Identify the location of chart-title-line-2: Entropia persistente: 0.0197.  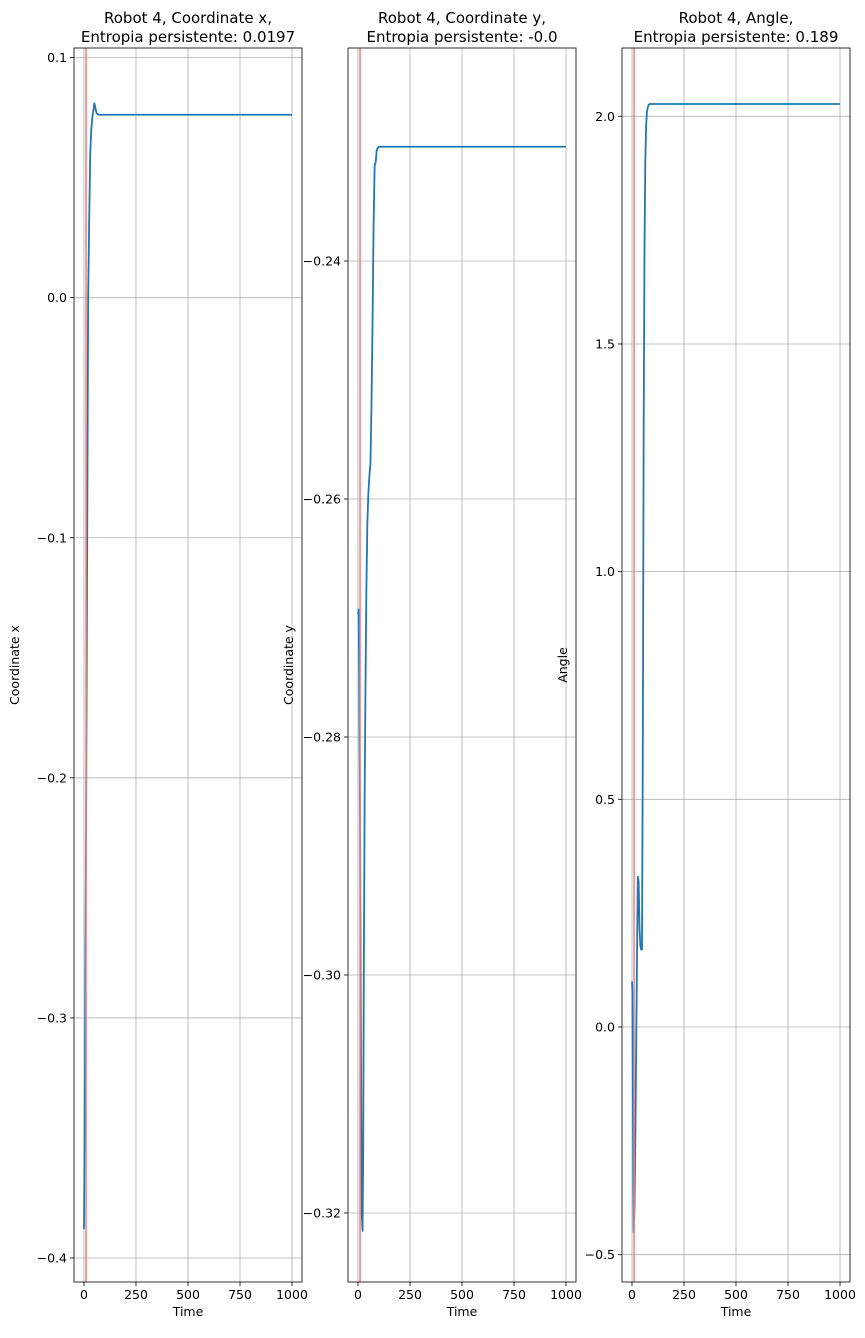
(188, 37).